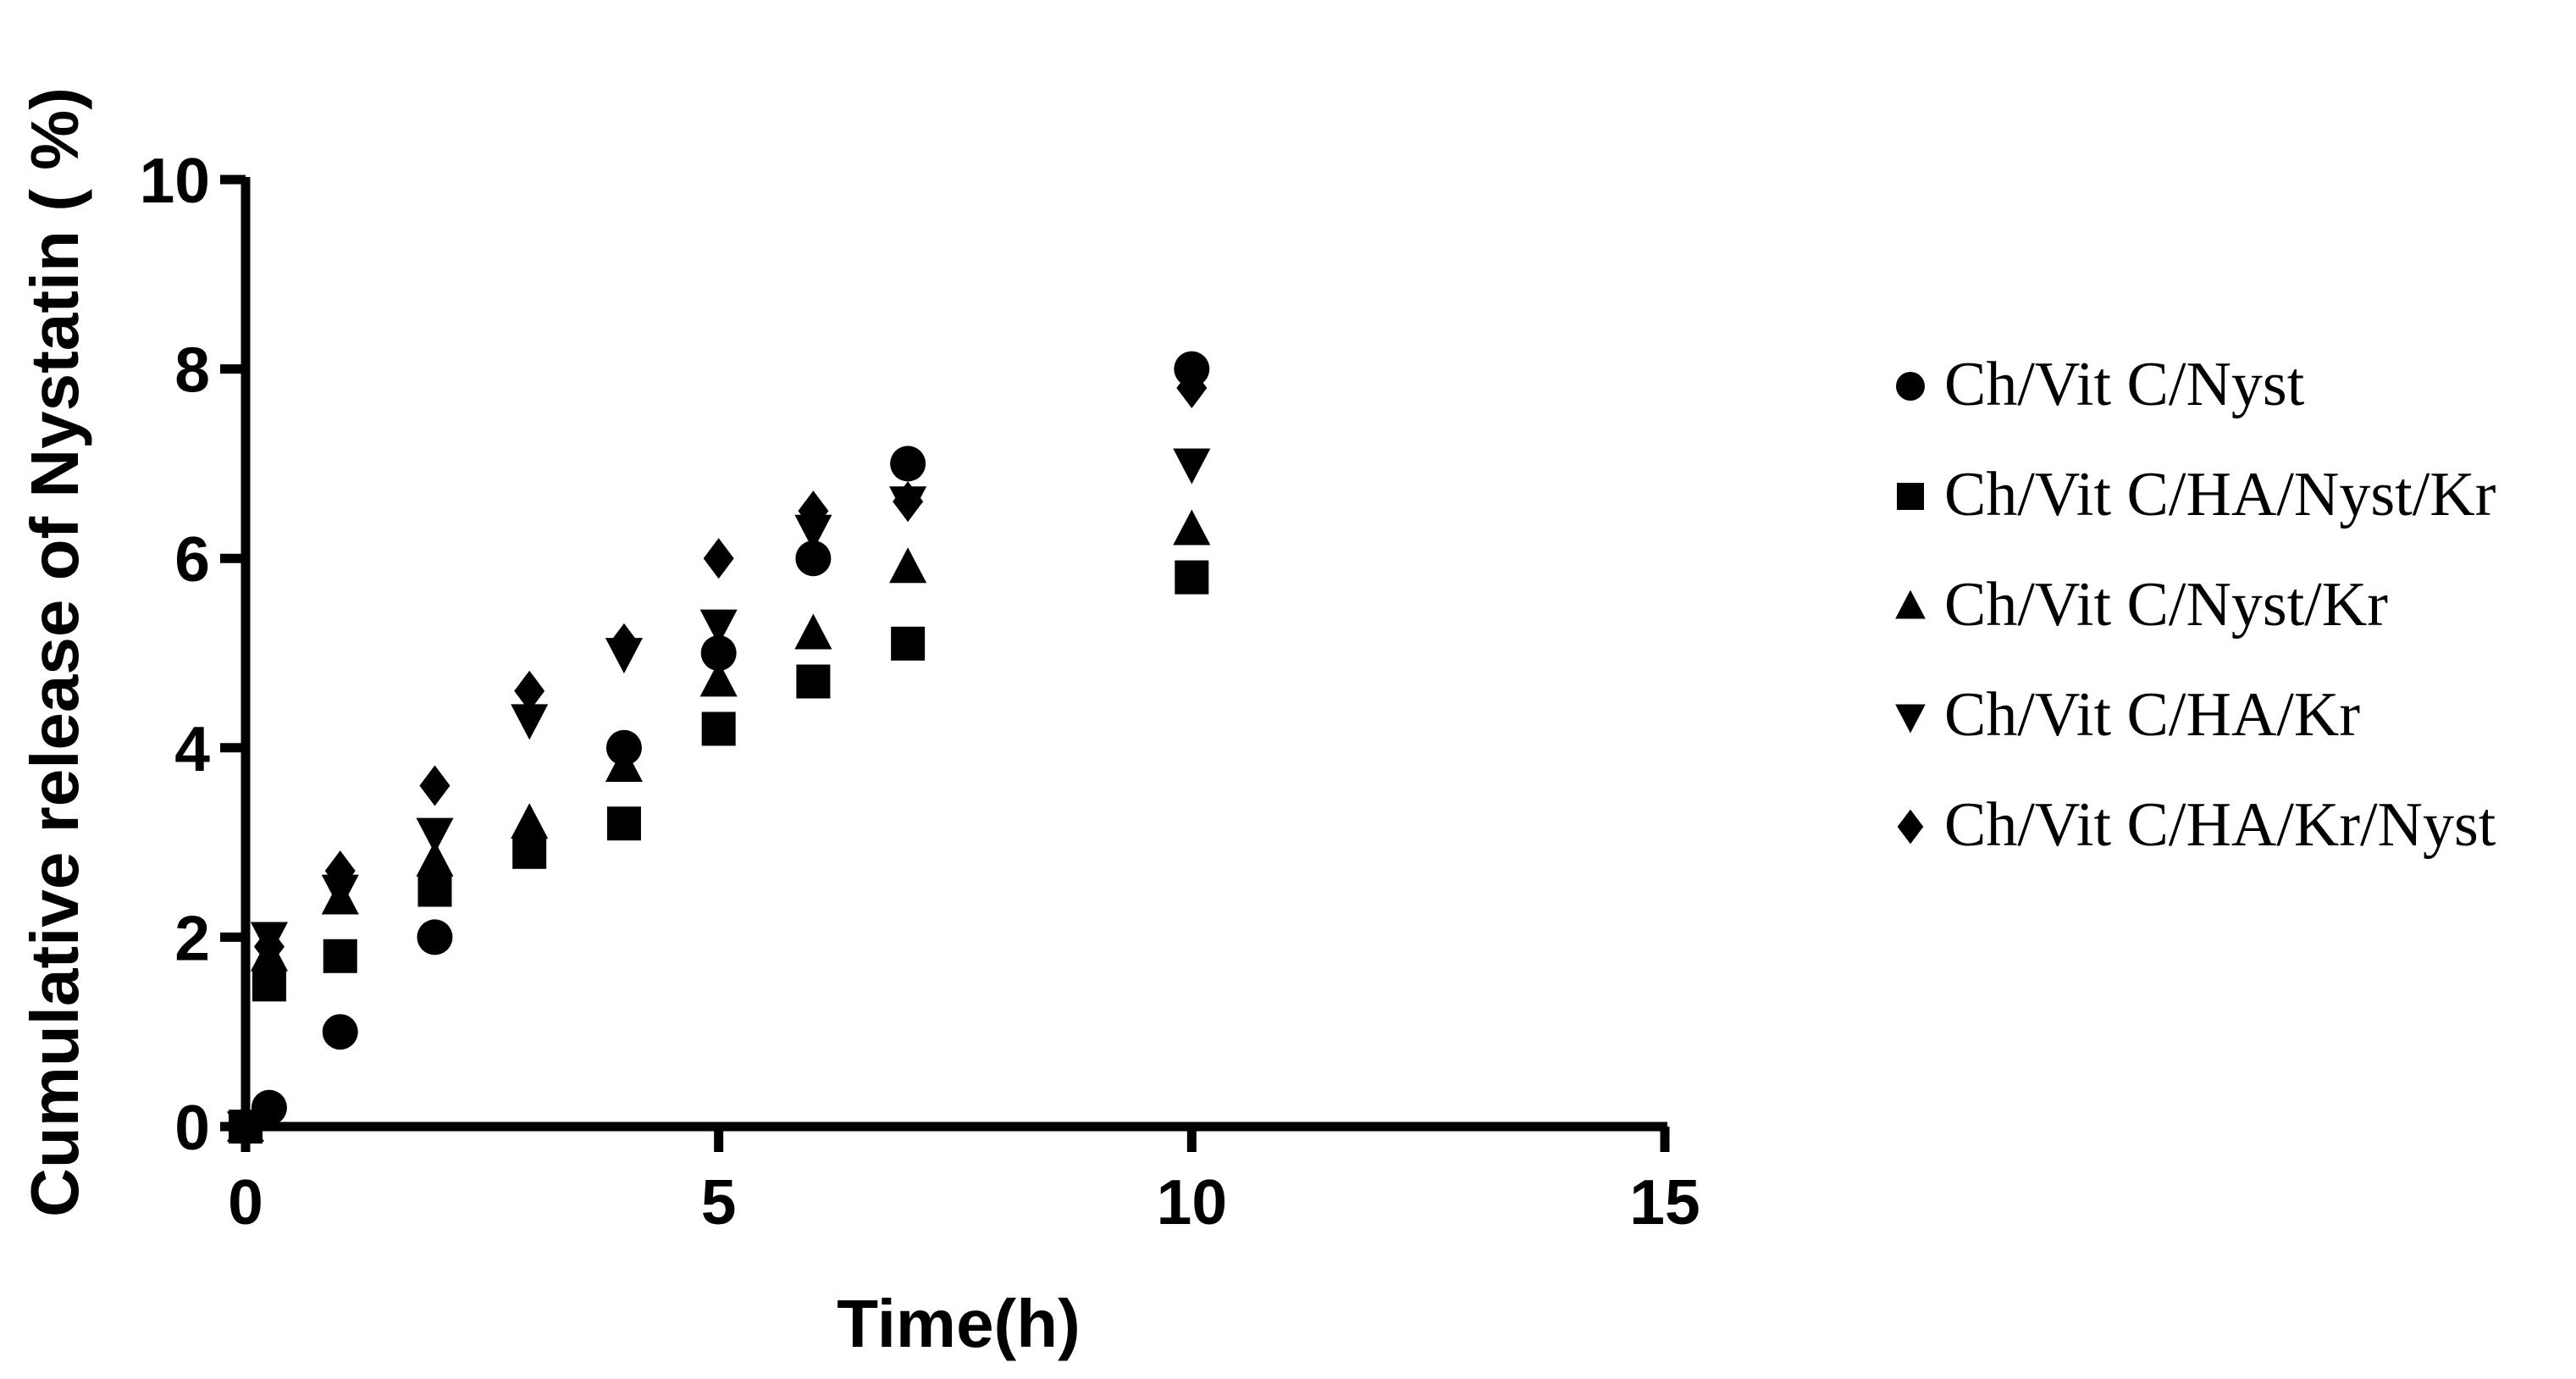  What do you see at coordinates (2152, 715) in the screenshot?
I see `legend-label: Ch/Vit C/HA/Kr` at bounding box center [2152, 715].